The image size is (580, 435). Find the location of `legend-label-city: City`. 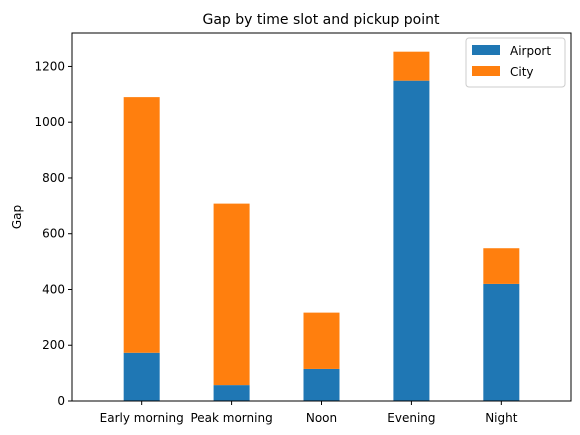

legend-label-city: City is located at coordinates (522, 72).